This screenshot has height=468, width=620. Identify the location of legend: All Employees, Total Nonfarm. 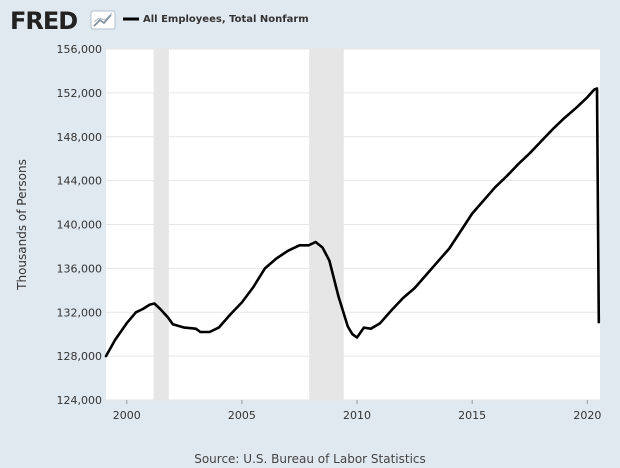
(216, 19).